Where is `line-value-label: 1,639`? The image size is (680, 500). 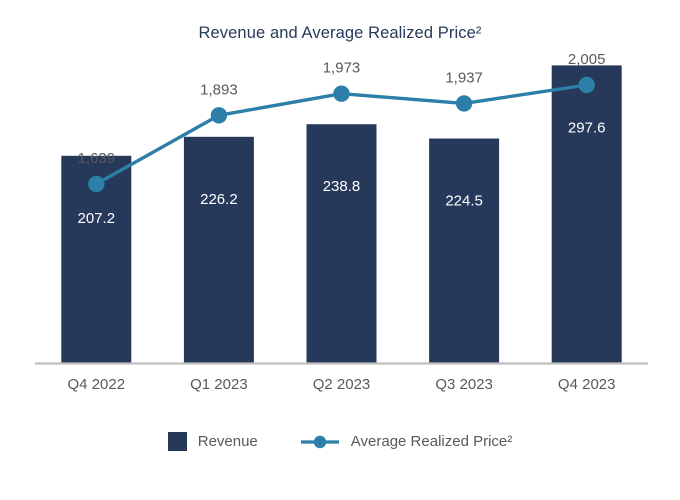 line-value-label: 1,639 is located at coordinates (97, 158).